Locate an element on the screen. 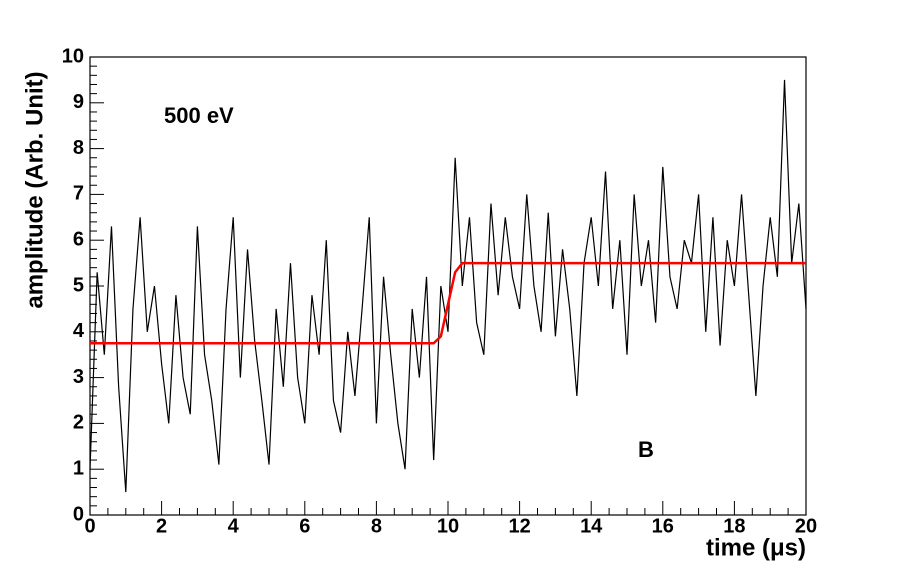 This screenshot has width=897, height=573. x-tick-label: 18 is located at coordinates (734, 526).